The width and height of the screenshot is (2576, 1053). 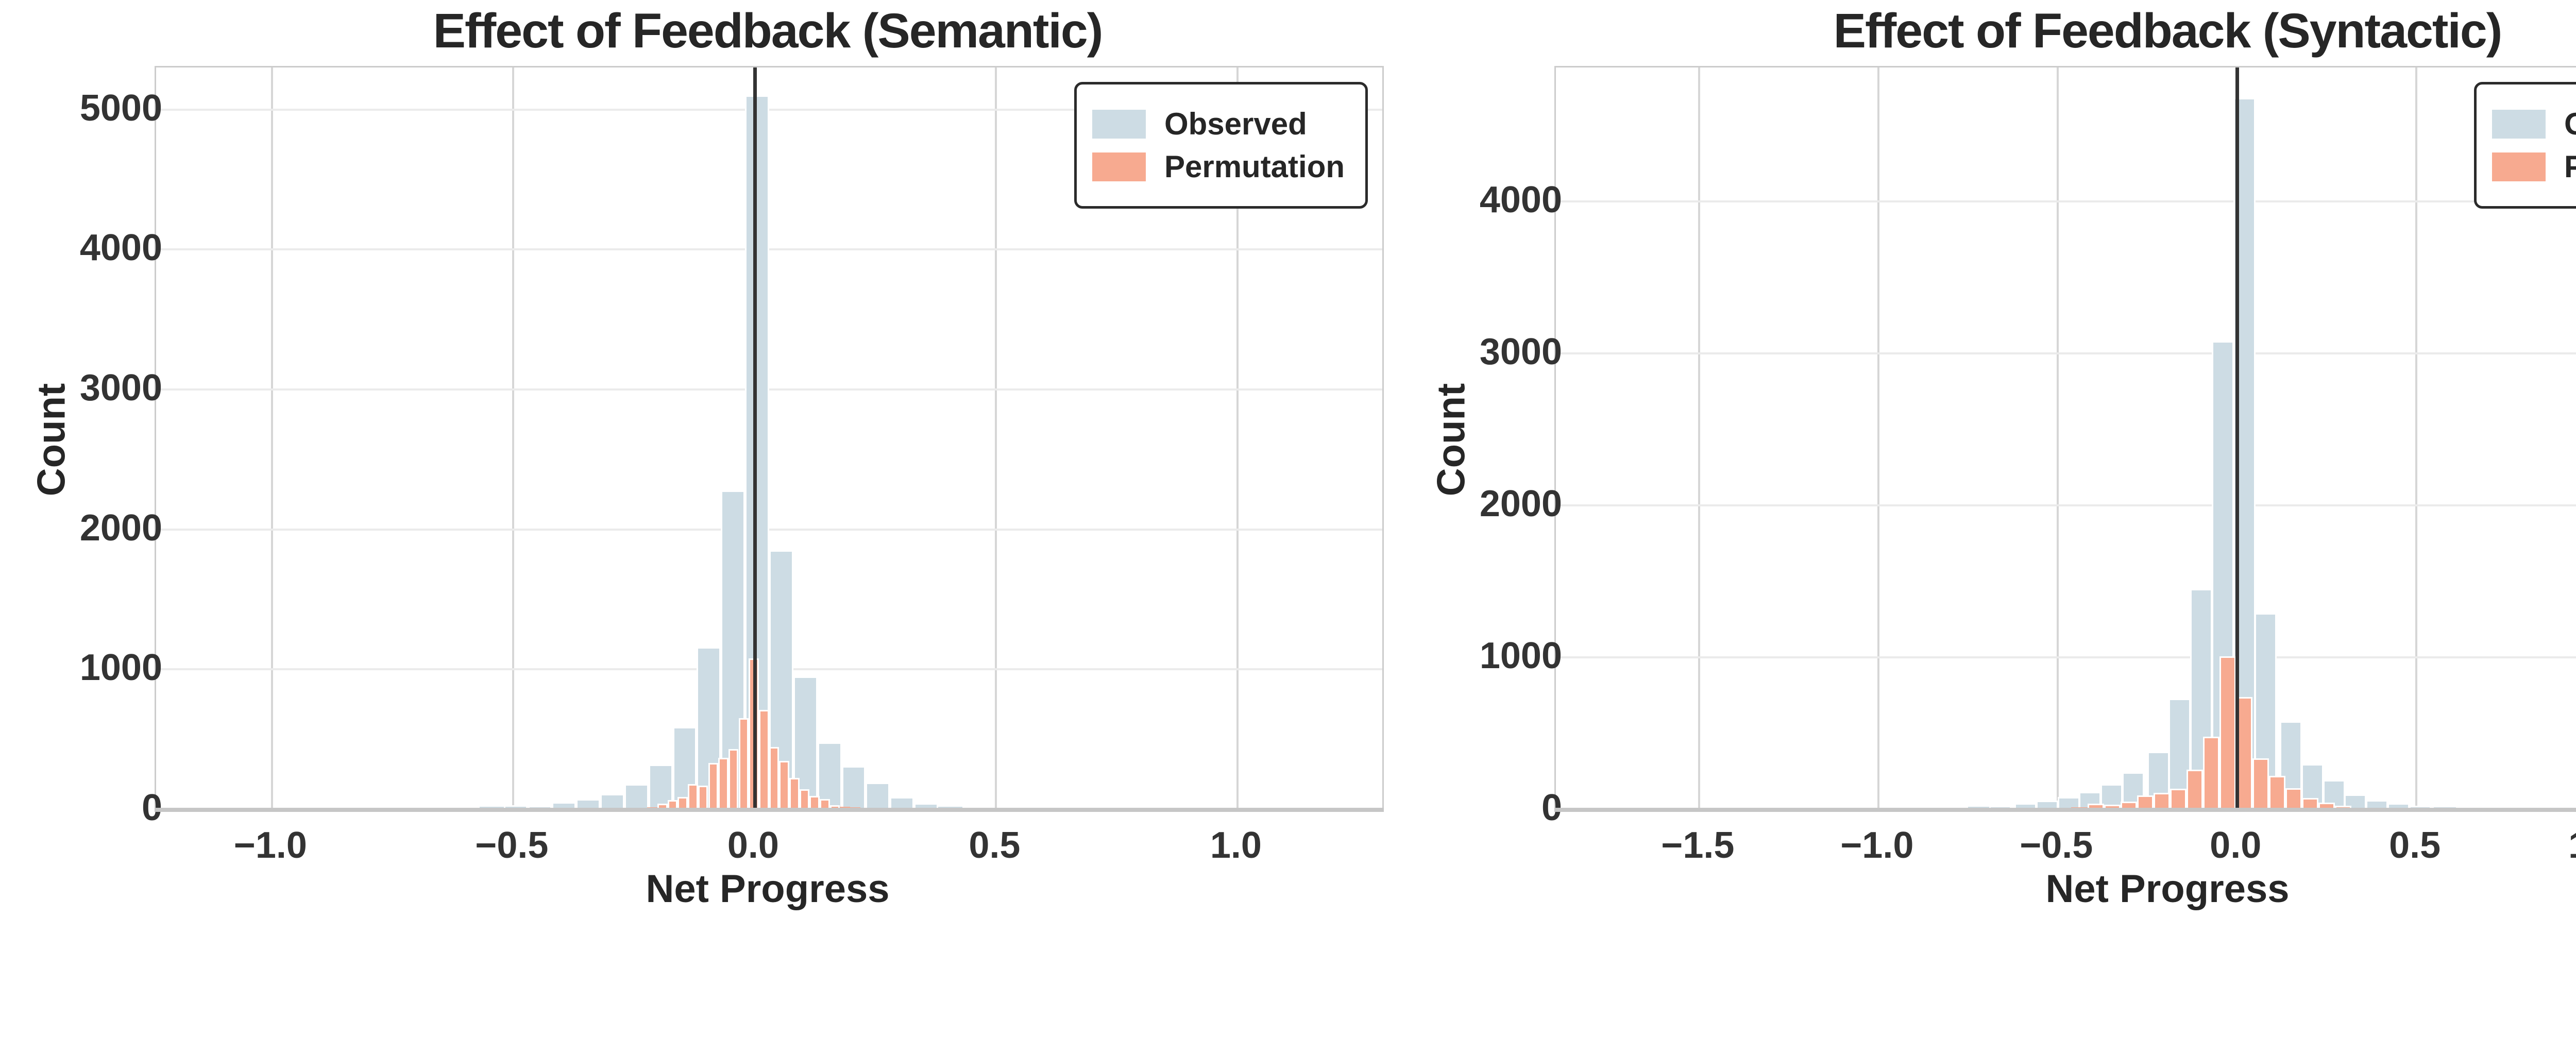 I want to click on observed-swatch, so click(x=2519, y=124).